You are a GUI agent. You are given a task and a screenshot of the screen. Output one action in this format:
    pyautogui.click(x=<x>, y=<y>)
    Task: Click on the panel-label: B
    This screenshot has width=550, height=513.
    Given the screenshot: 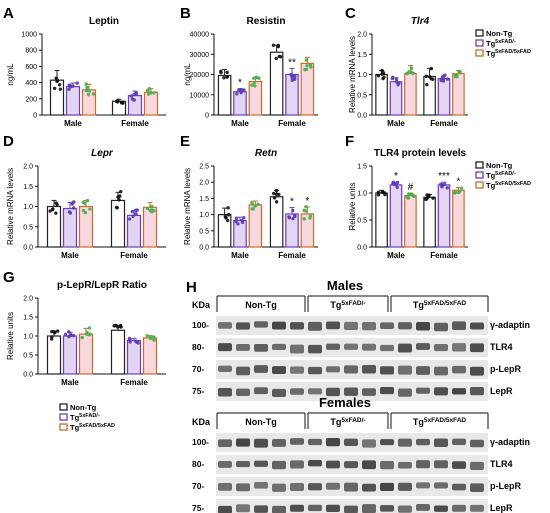 What is the action you would take?
    pyautogui.click(x=185, y=13)
    